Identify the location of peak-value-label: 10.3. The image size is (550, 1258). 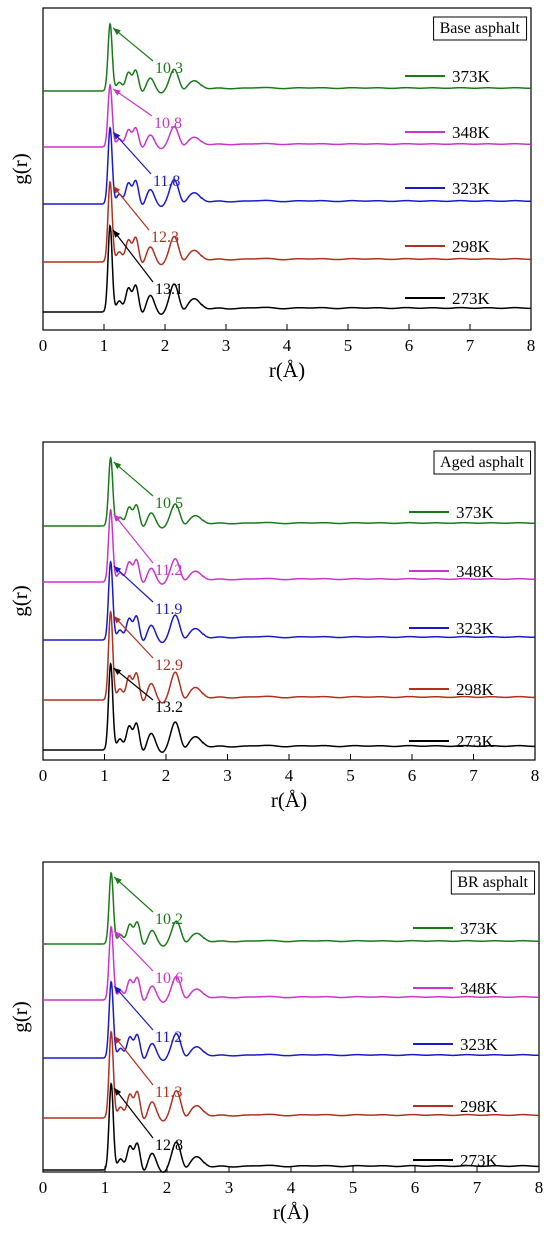
(169, 68).